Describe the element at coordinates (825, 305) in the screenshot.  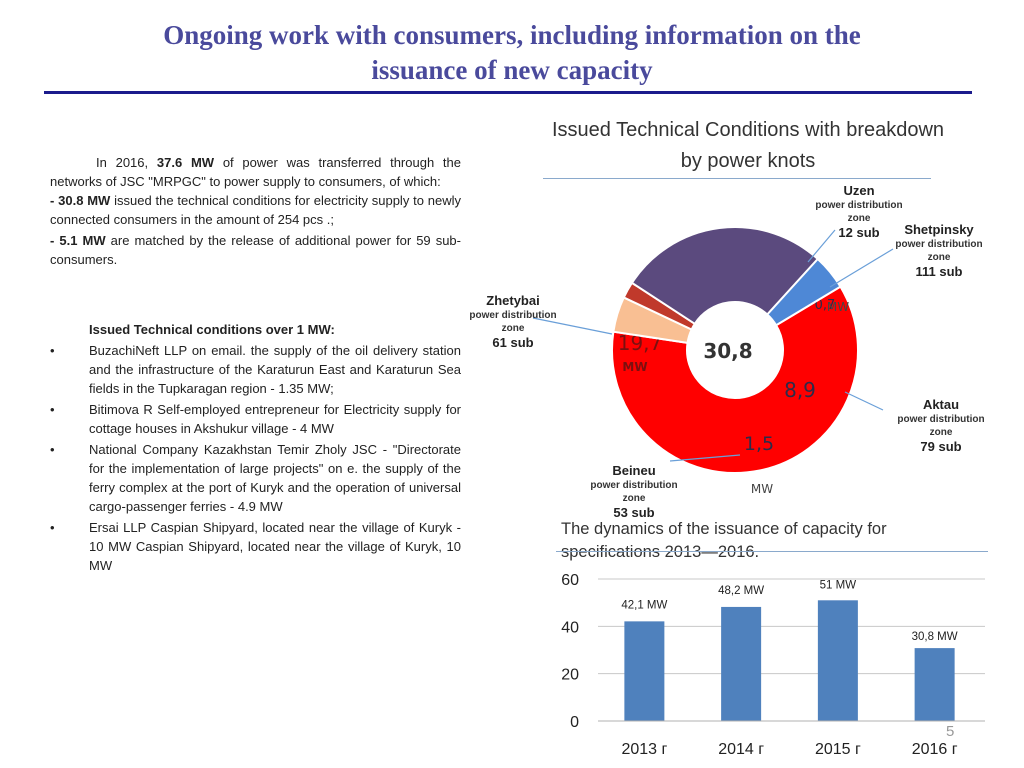
I see `slice-value-label: 0,7` at that location.